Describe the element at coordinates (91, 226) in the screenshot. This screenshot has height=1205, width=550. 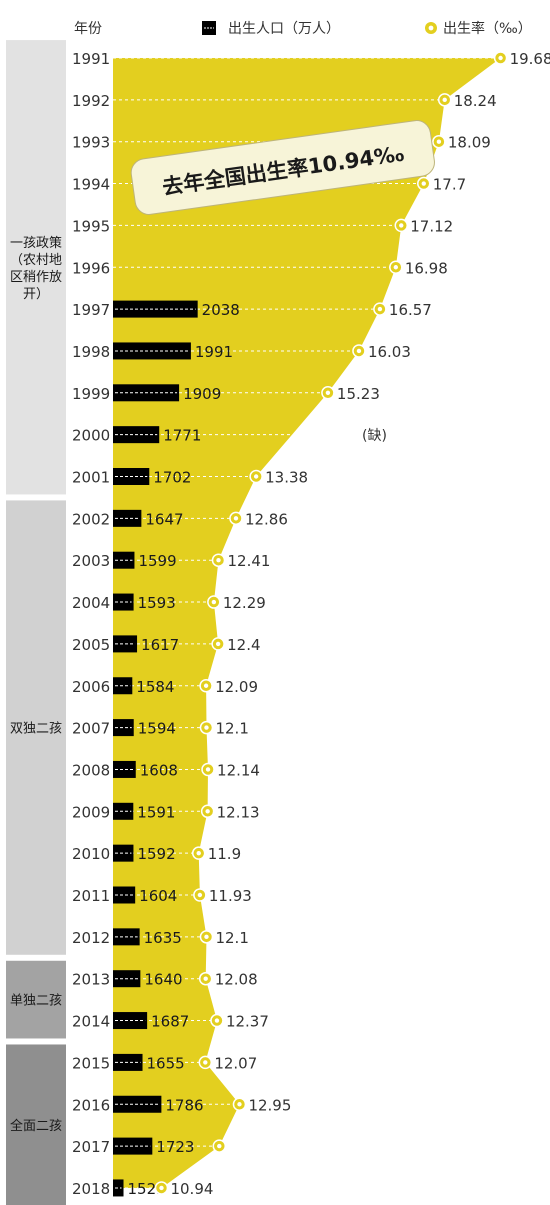
I see `year-label-1995: 1995` at that location.